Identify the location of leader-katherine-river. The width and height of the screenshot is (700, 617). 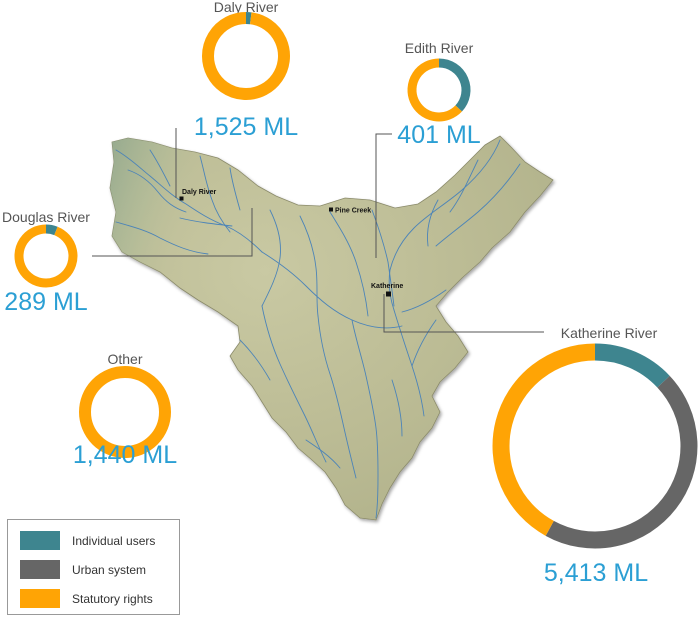
(463, 313).